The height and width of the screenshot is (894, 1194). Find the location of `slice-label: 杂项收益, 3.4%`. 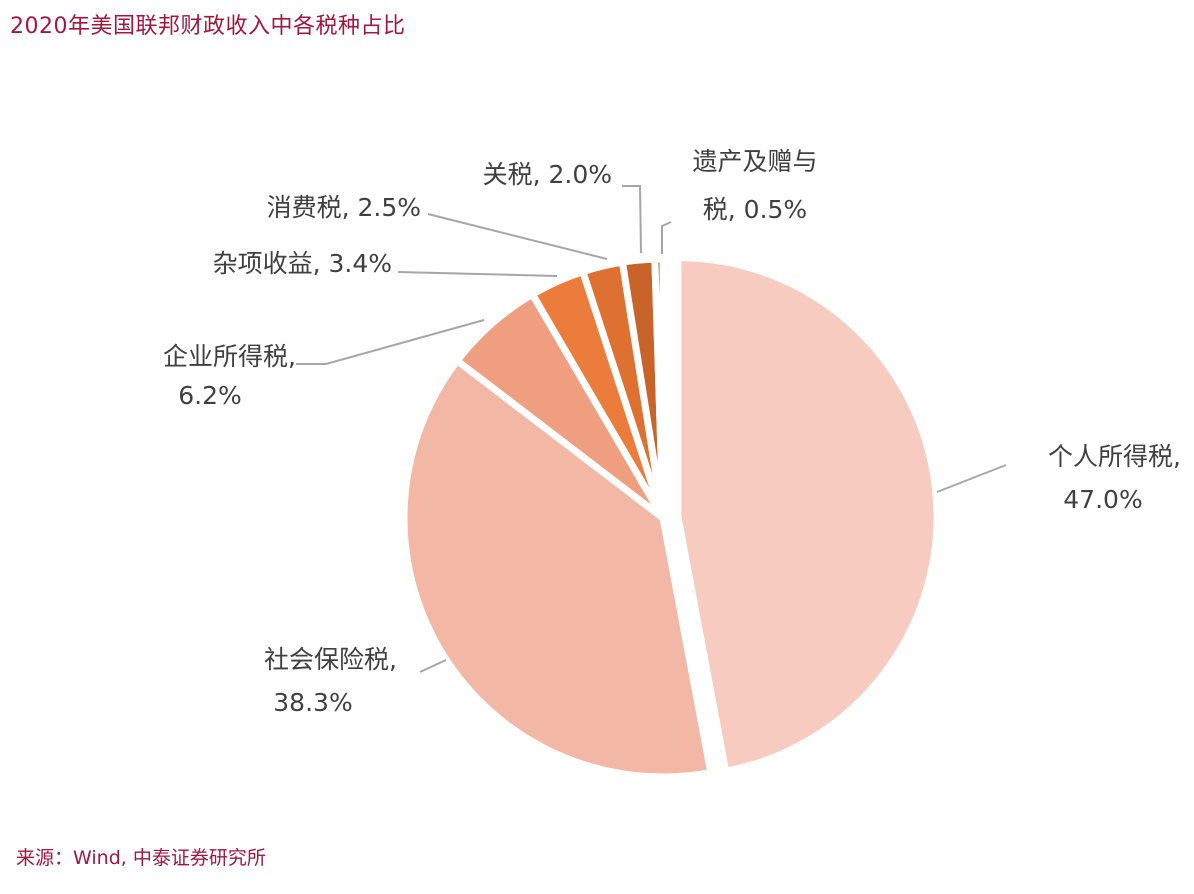

slice-label: 杂项收益, 3.4% is located at coordinates (302, 263).